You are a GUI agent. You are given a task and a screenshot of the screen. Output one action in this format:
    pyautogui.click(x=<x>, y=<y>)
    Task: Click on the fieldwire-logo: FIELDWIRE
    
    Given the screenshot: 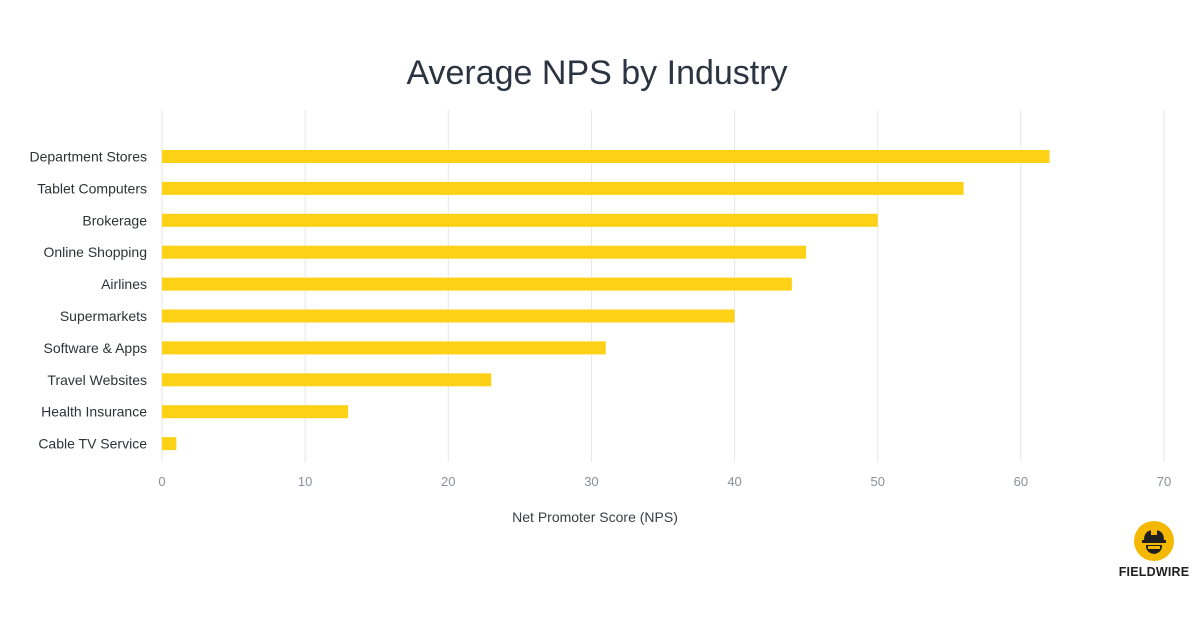 What is the action you would take?
    pyautogui.click(x=1154, y=549)
    